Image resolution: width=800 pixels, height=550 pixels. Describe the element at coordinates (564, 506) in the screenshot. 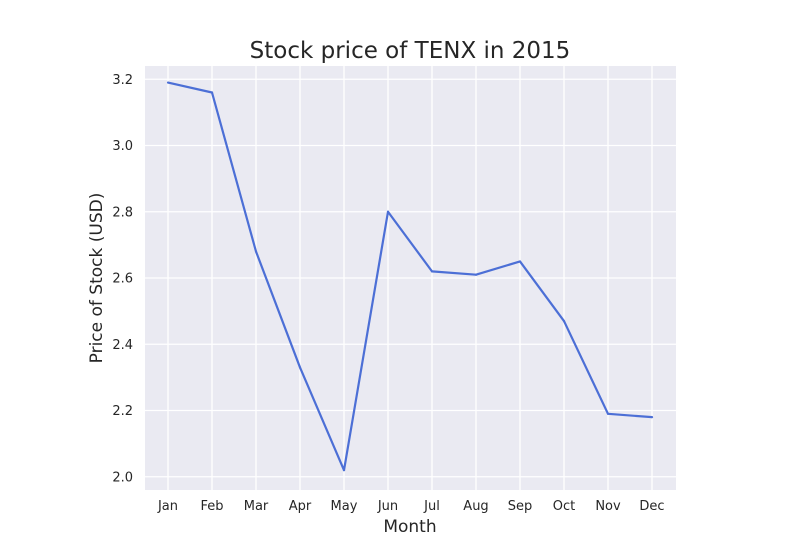

I see `x-tick-label: Oct` at that location.